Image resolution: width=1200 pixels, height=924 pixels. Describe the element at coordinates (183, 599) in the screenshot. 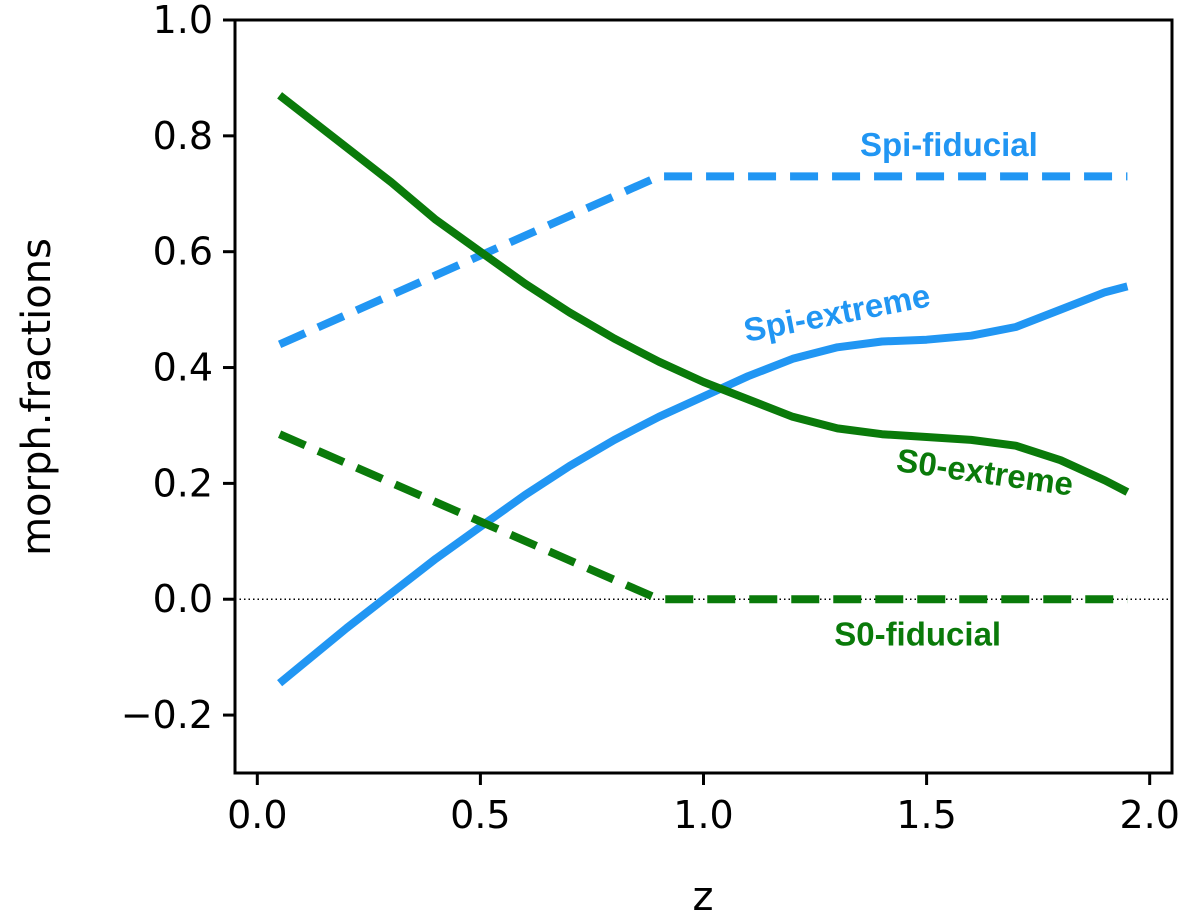

I see `y-tick-label: 0.0` at that location.